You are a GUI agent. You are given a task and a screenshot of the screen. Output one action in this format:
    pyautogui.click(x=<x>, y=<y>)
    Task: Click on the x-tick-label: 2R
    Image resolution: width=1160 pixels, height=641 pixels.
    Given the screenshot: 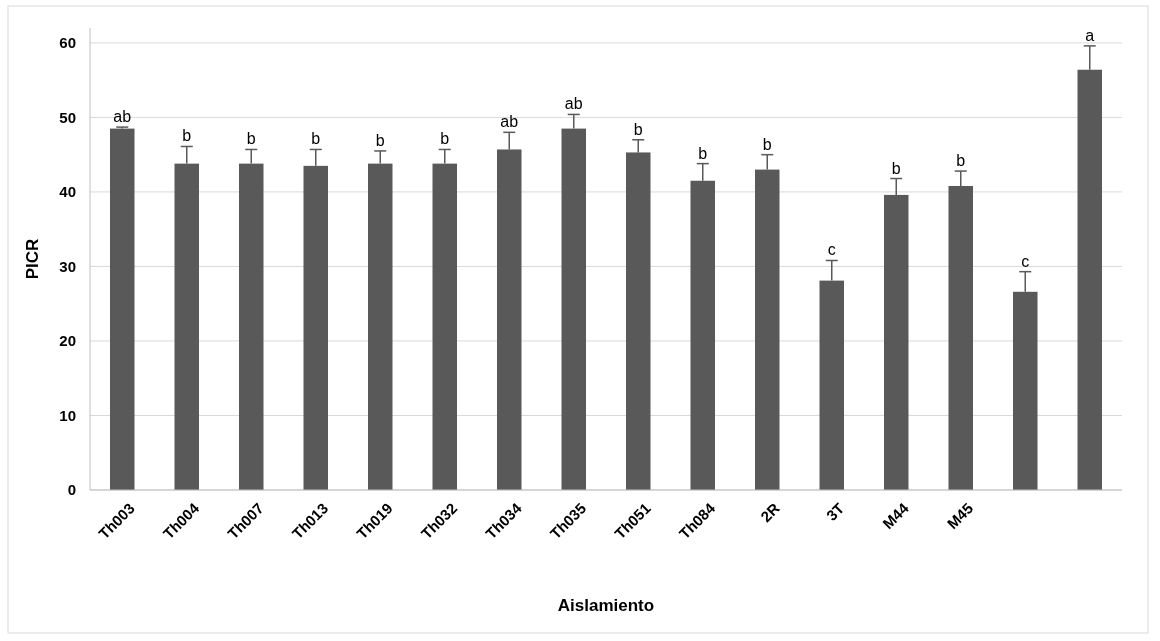 What is the action you would take?
    pyautogui.click(x=770, y=512)
    